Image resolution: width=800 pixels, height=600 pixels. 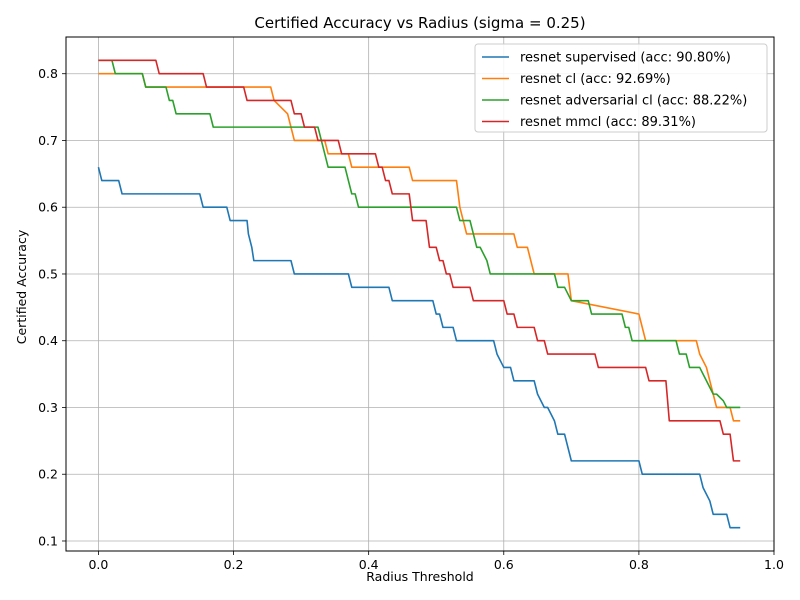 What do you see at coordinates (48, 474) in the screenshot?
I see `y-tick-label: 0.2` at bounding box center [48, 474].